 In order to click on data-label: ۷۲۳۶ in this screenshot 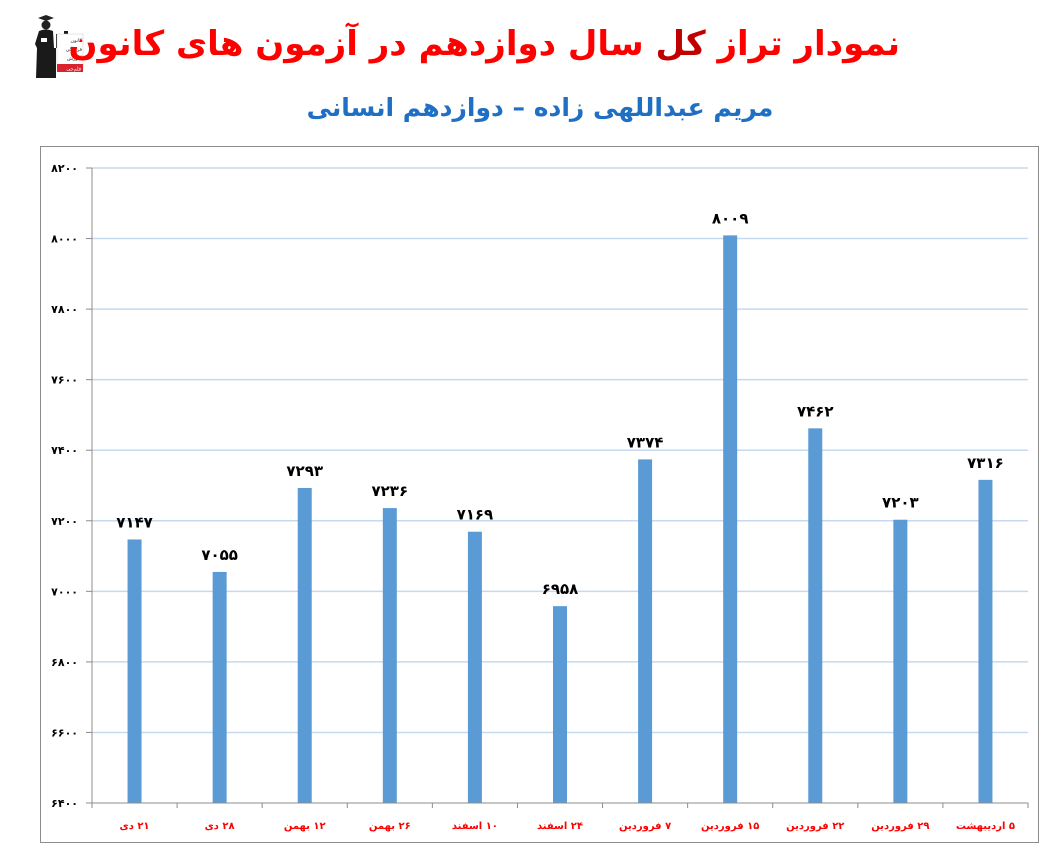, I will do `click(390, 491)`.